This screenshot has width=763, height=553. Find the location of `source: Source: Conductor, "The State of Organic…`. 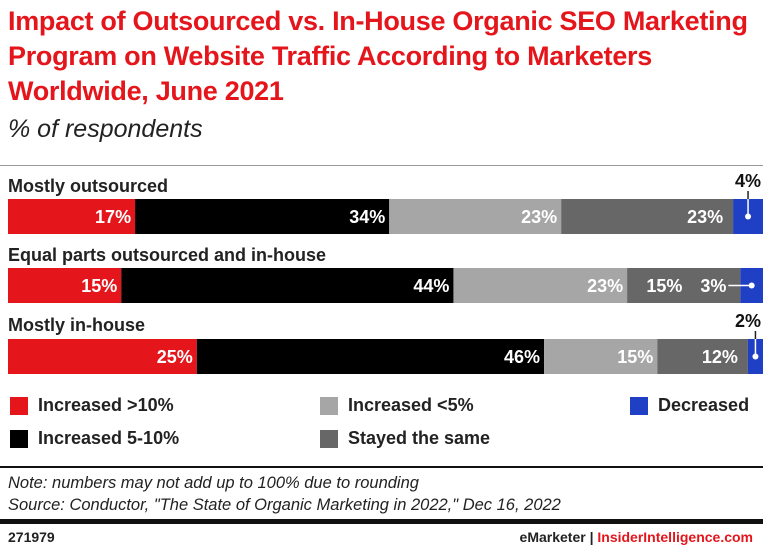

source: Source: Conductor, "The State of Organic… is located at coordinates (284, 505).